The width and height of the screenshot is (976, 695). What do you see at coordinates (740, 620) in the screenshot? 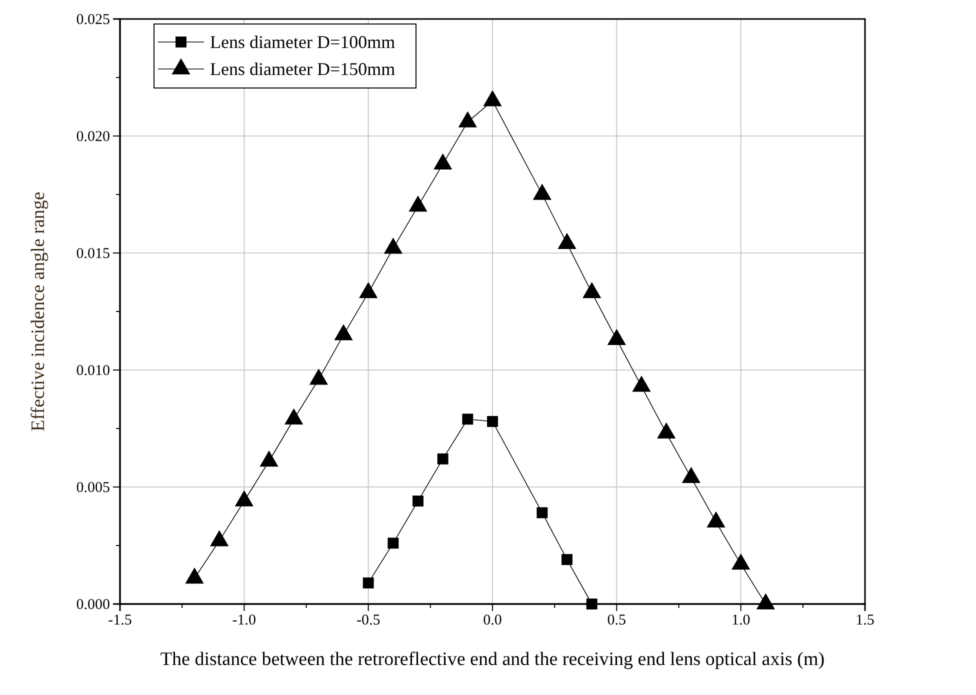
I see `x-tick-label: 1.0` at bounding box center [740, 620].